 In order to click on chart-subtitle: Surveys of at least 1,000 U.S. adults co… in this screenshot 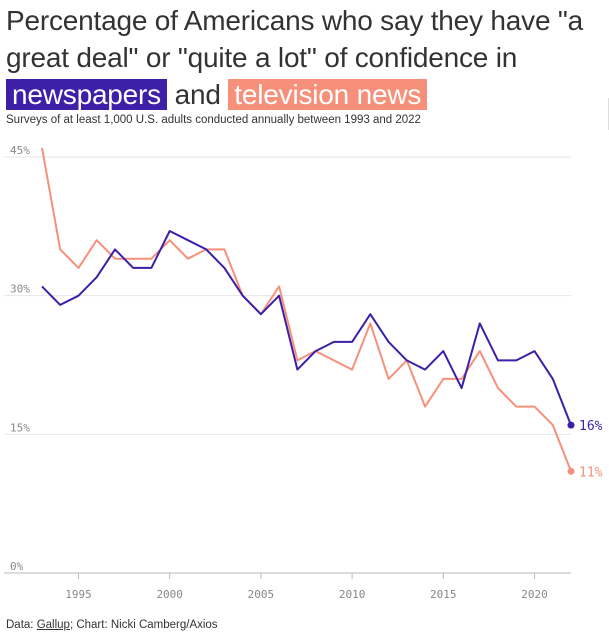, I will do `click(213, 120)`.